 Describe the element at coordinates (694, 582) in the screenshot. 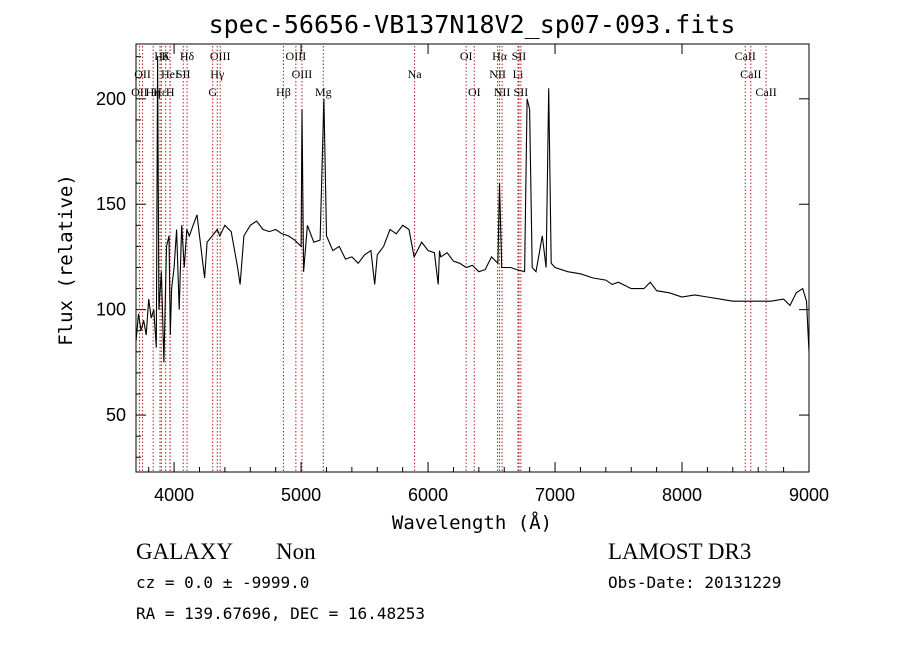

I see `observation-date: Obs-Date: 20131229` at that location.